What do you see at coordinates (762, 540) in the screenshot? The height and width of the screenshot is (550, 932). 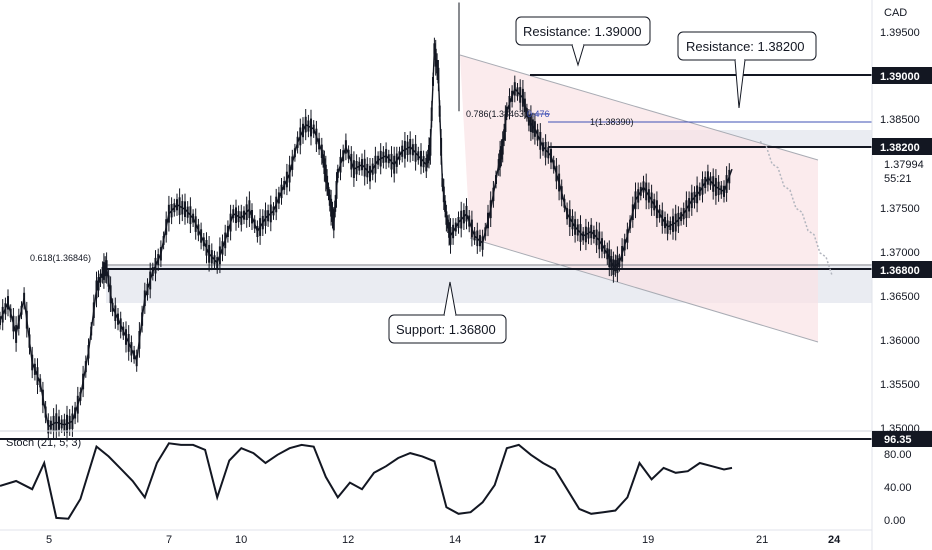 I see `date-tick: 21` at bounding box center [762, 540].